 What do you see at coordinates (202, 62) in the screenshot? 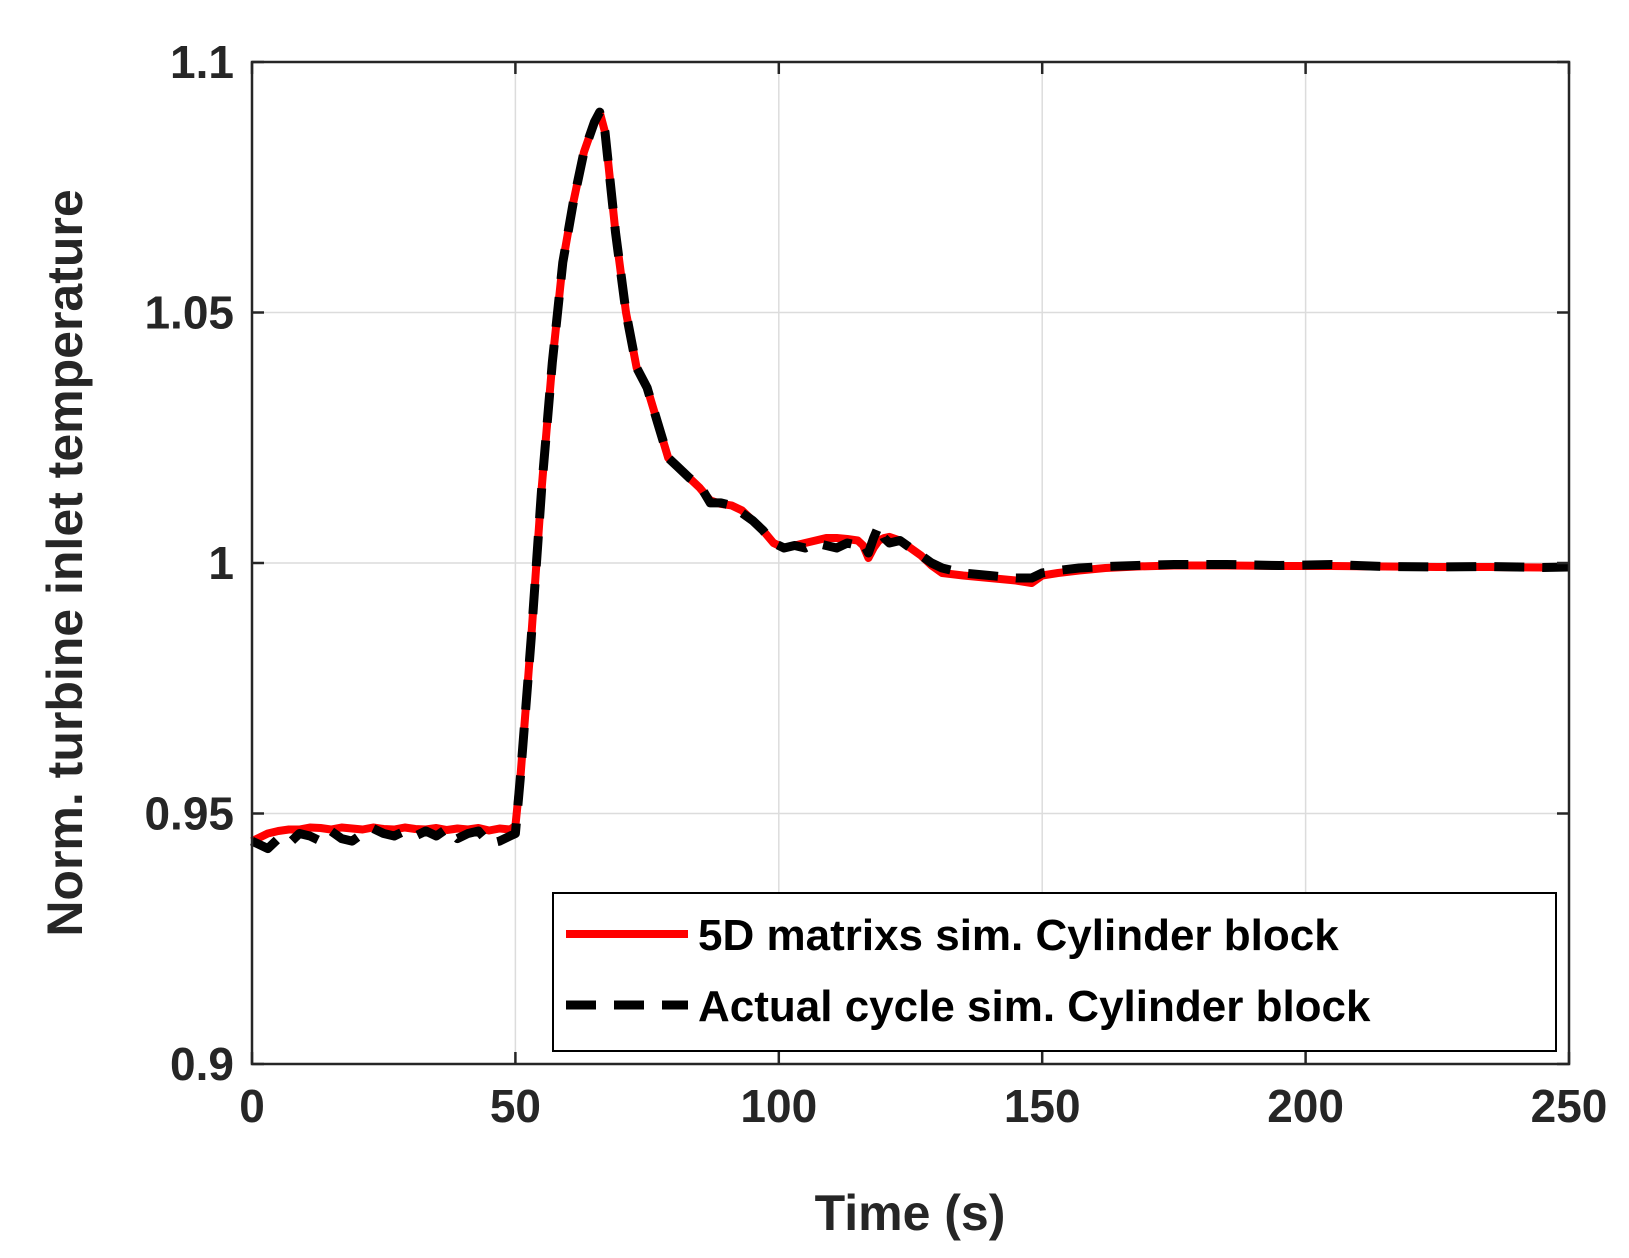
I see `y-tick-label: 1.1` at bounding box center [202, 62].